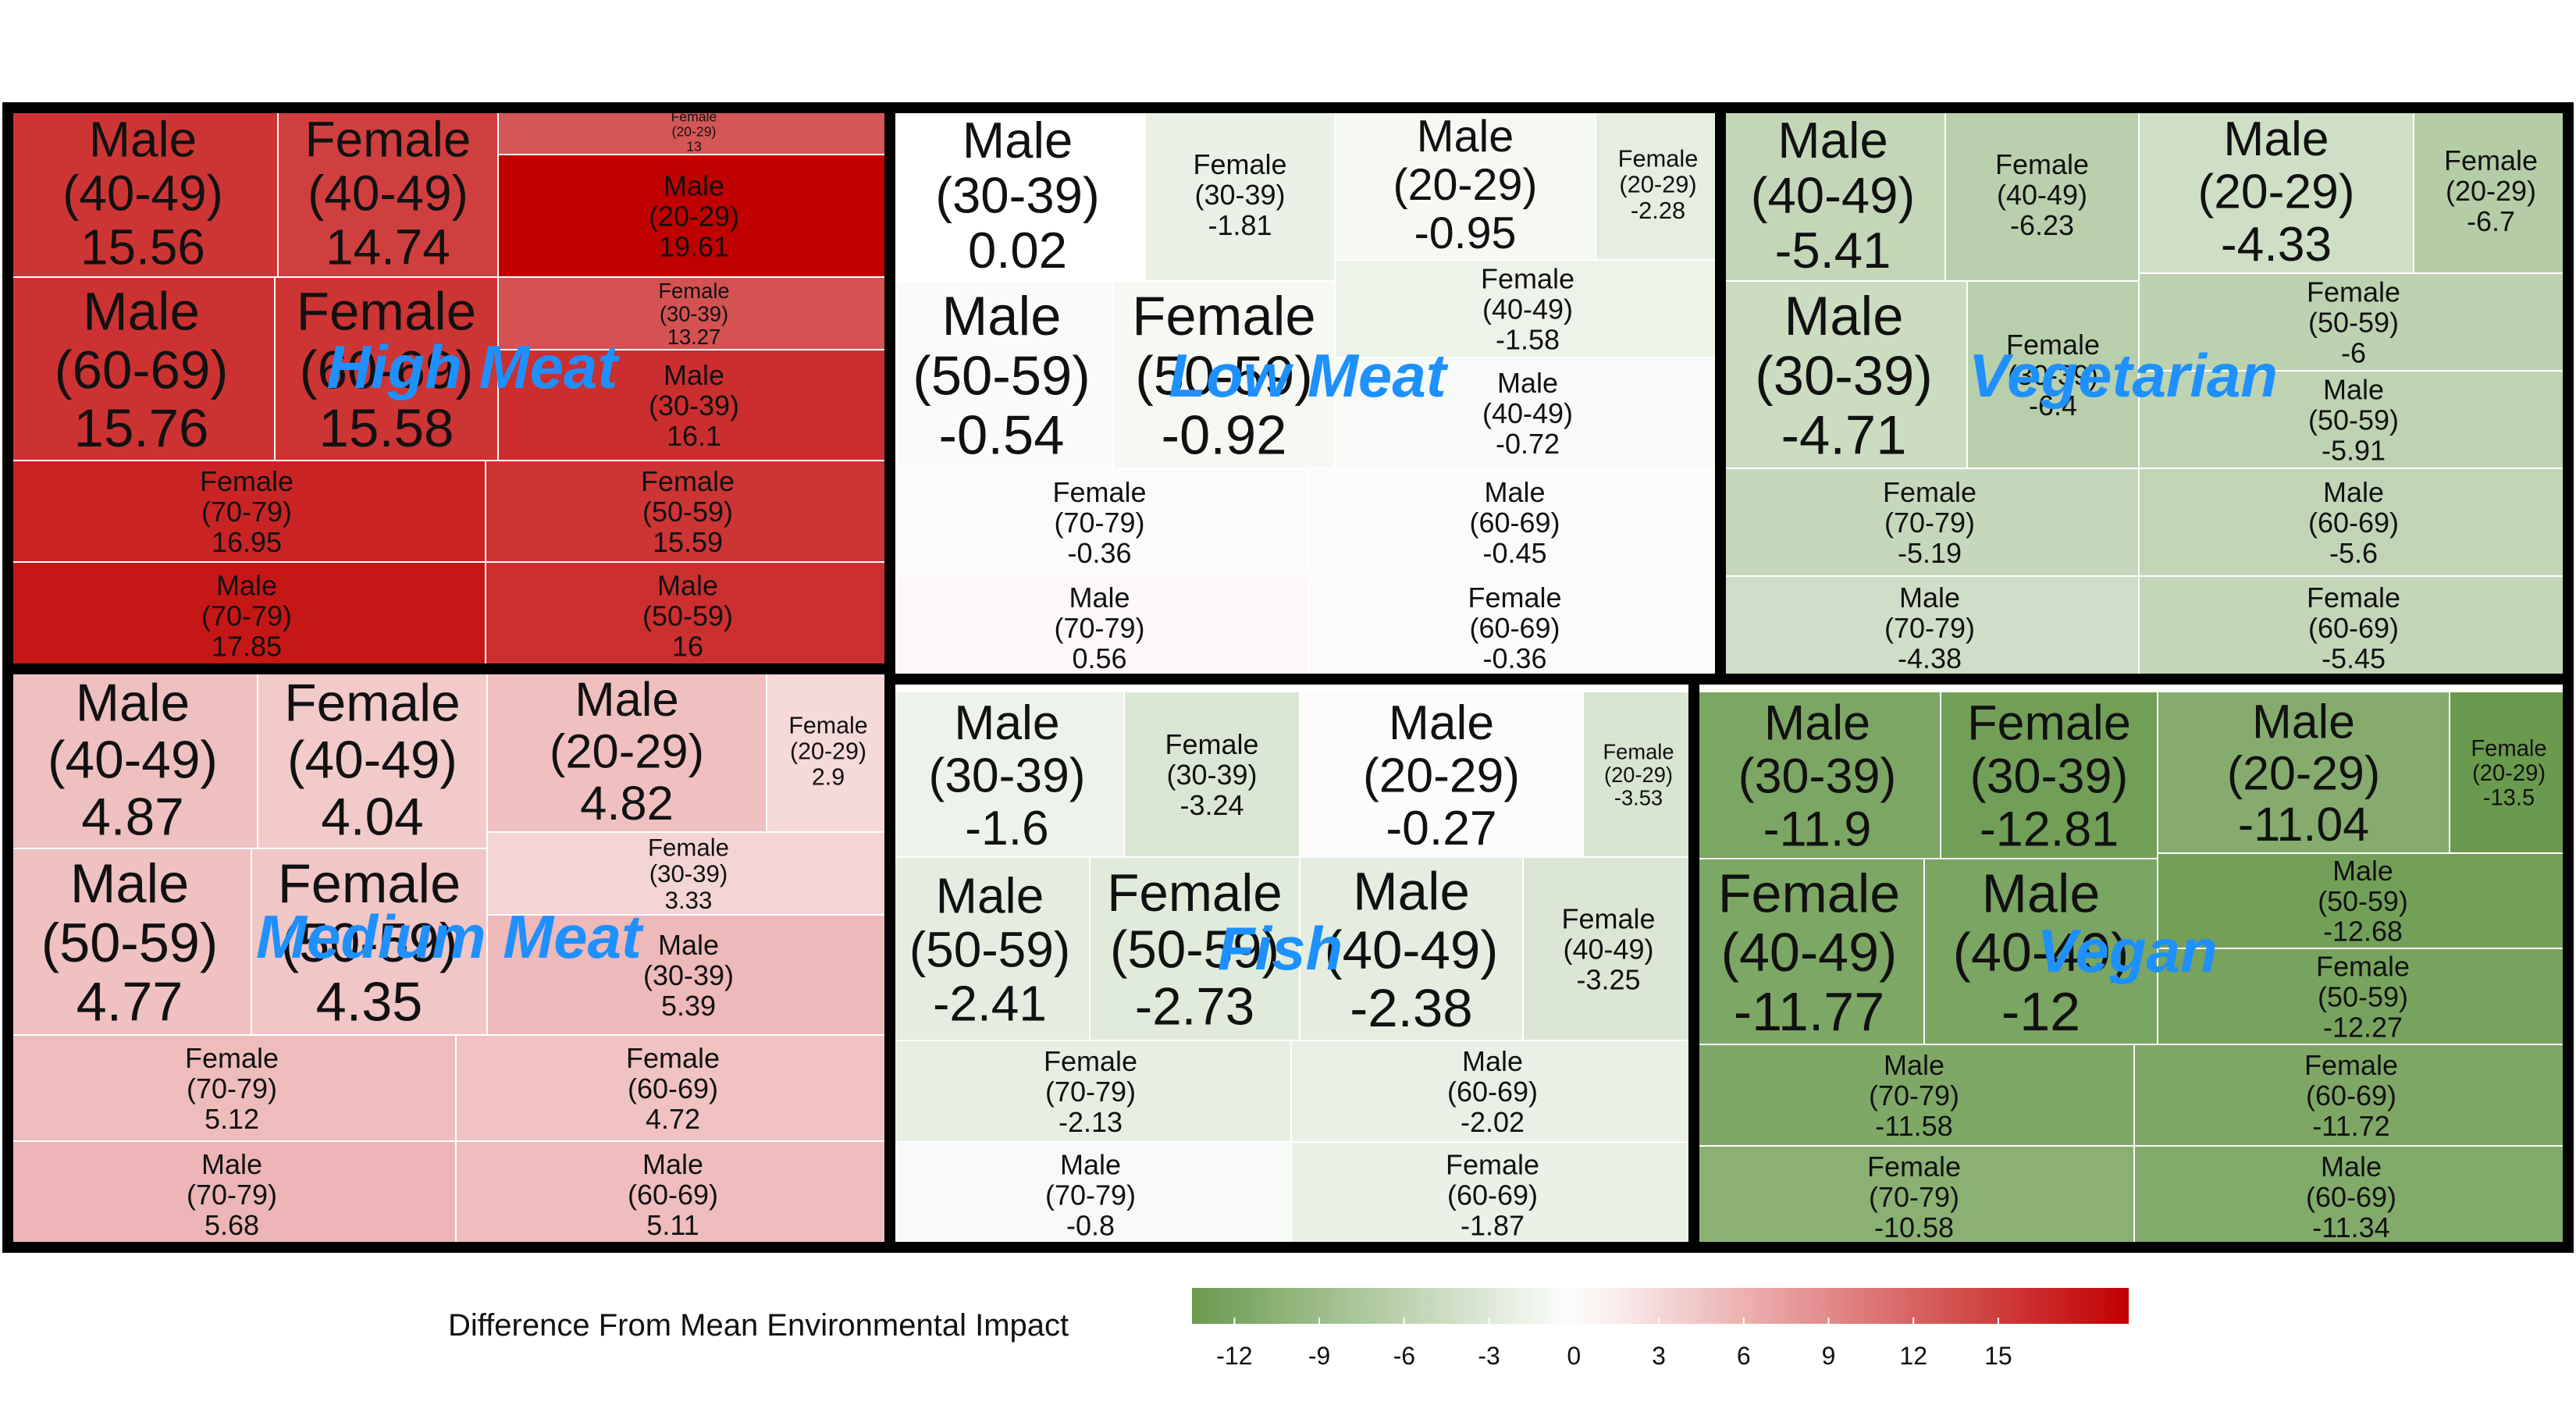 The image size is (2576, 1405). What do you see at coordinates (1913, 1126) in the screenshot?
I see `tile-label: -11.58` at bounding box center [1913, 1126].